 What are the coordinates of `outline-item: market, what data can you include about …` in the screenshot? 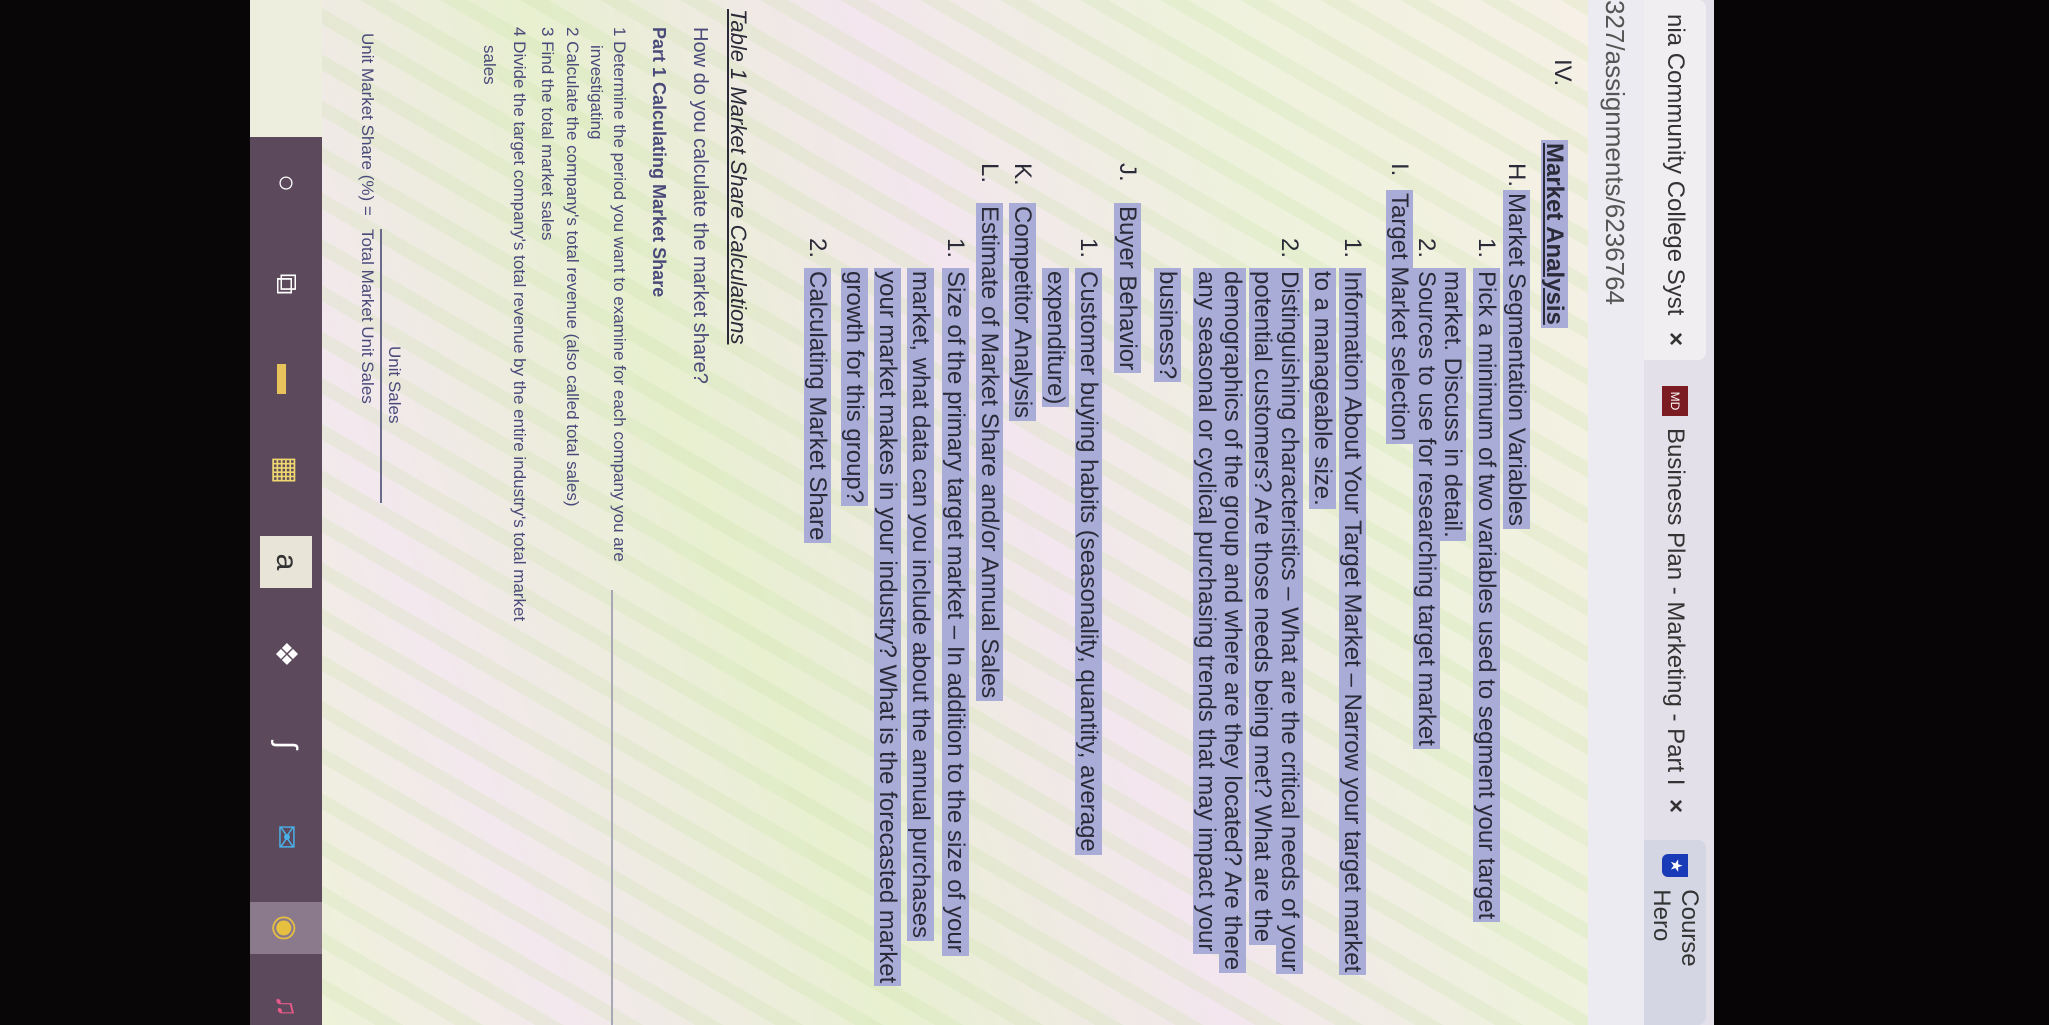 It's located at (920, 605).